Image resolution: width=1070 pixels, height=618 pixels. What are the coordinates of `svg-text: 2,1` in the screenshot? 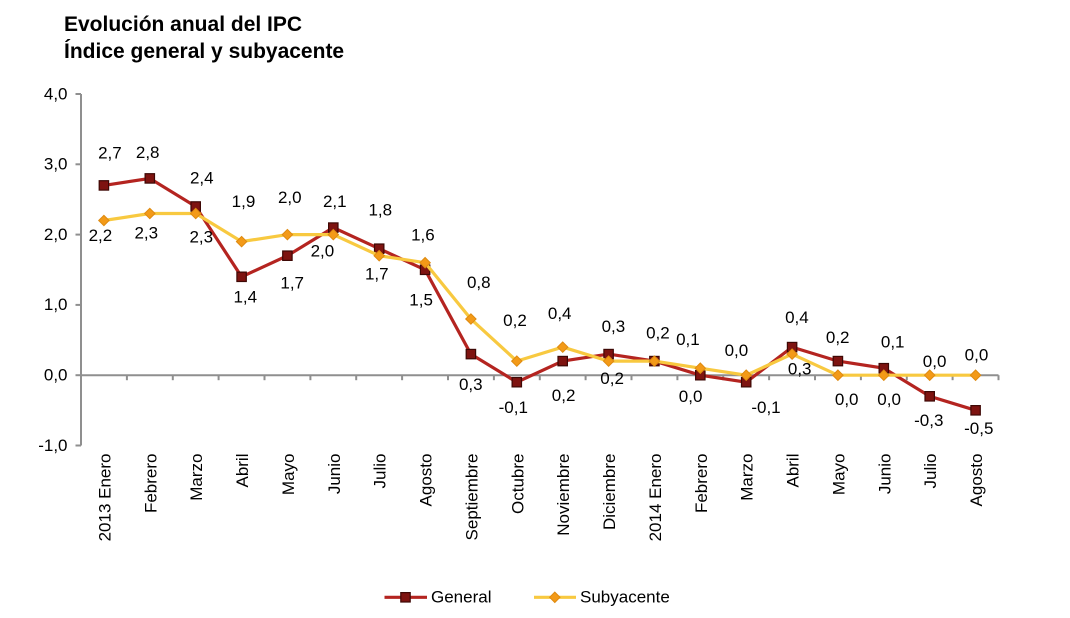 It's located at (335, 201).